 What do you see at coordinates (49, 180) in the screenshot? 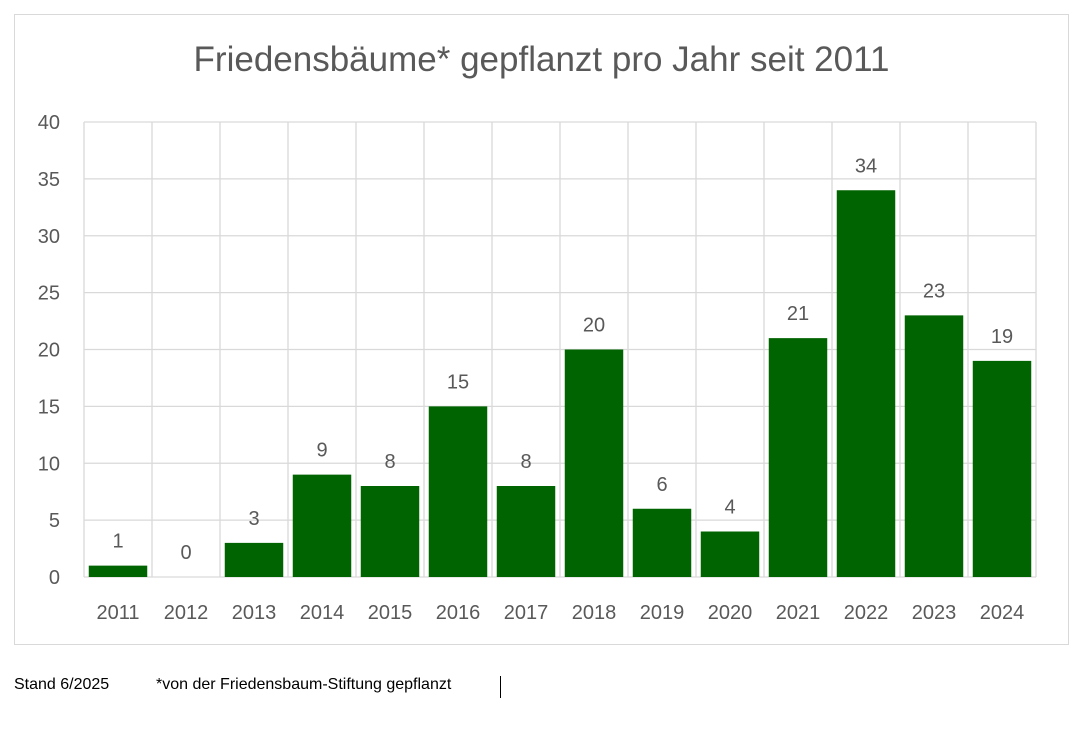
I see `y-tick-label: 35` at bounding box center [49, 180].